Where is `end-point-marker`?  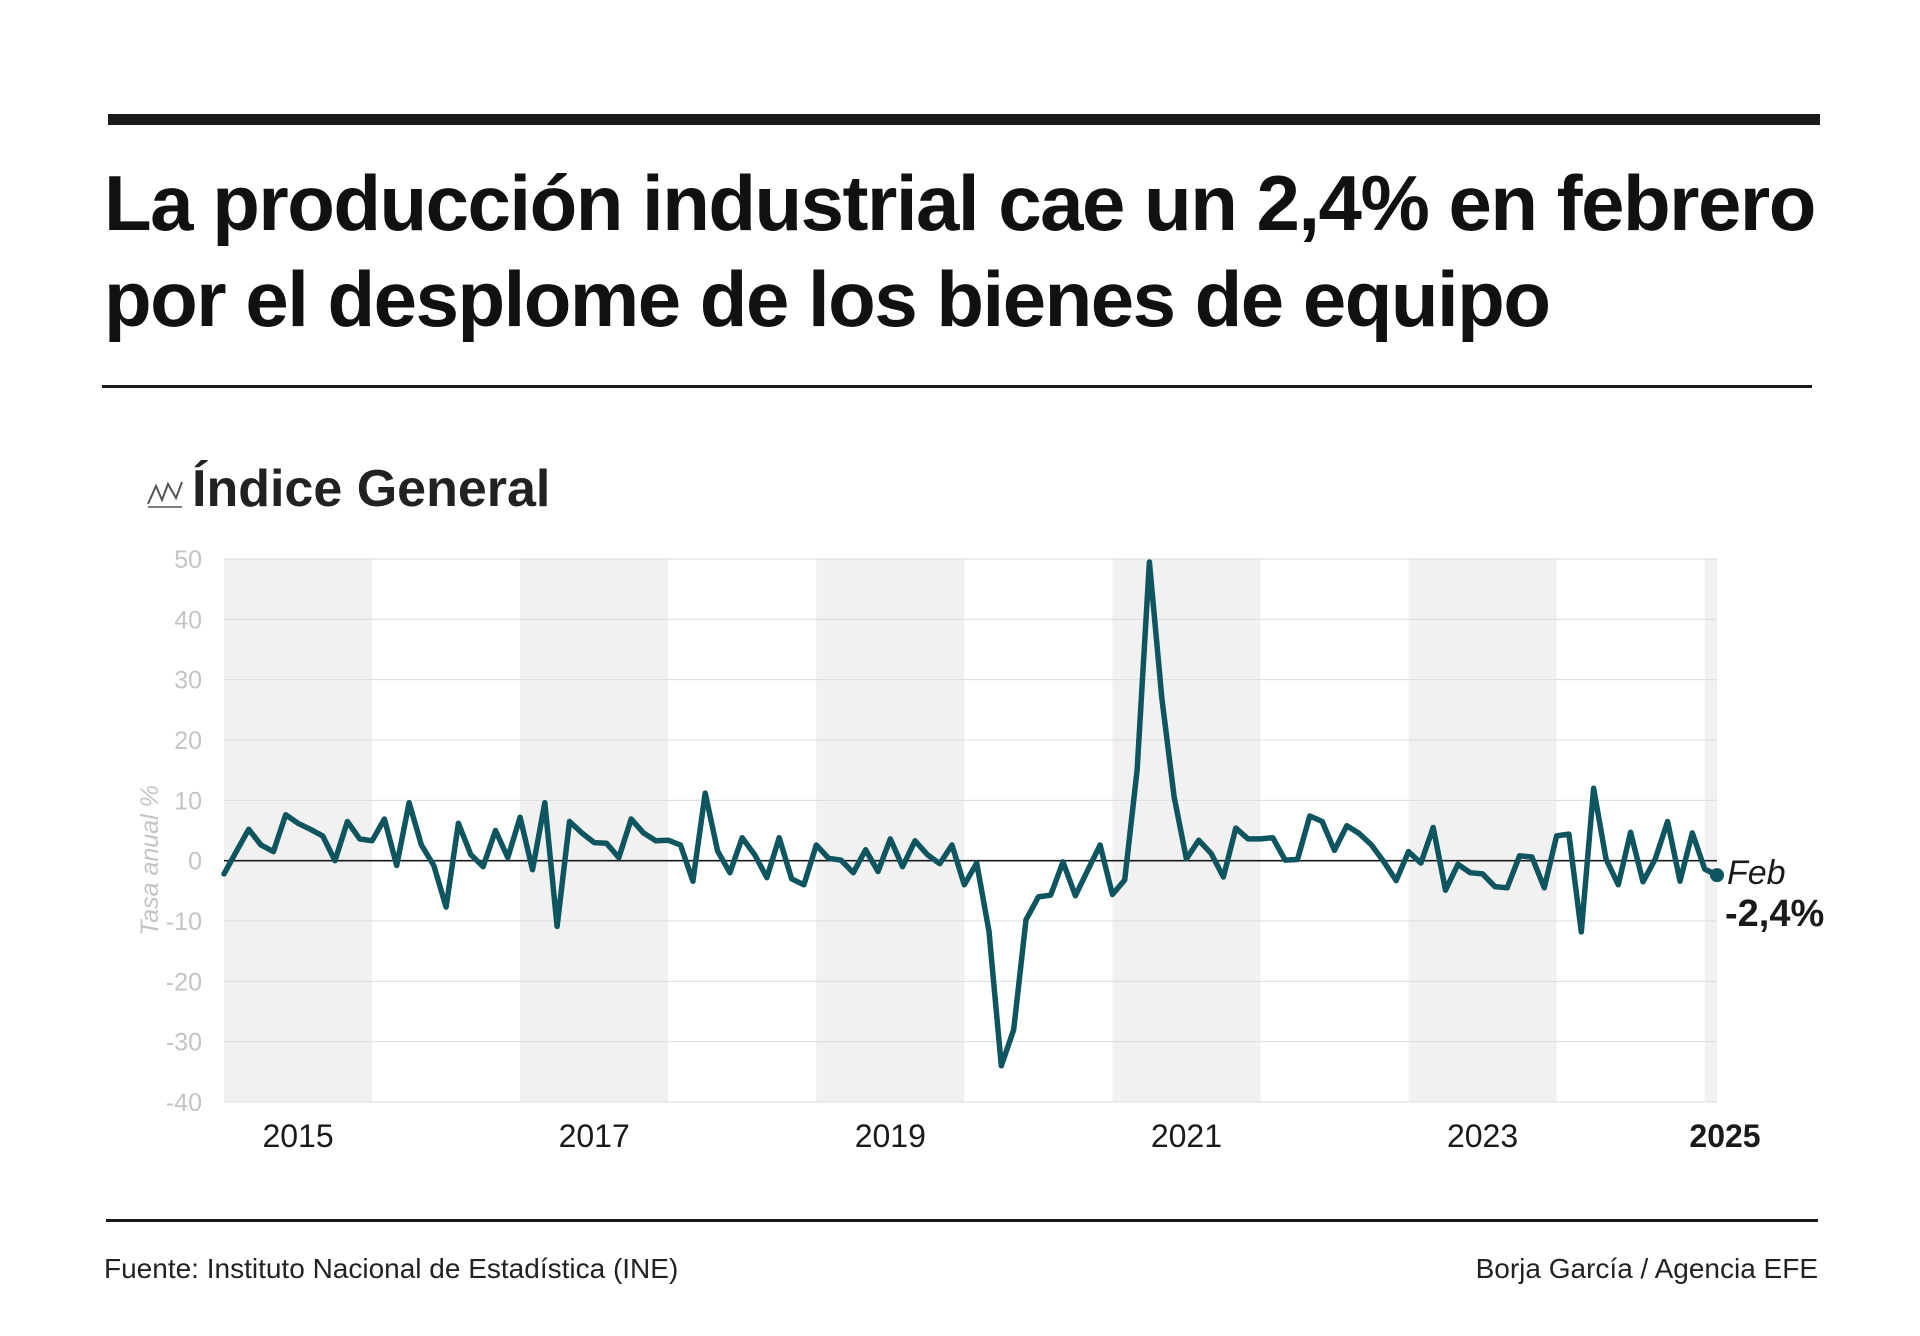
end-point-marker is located at coordinates (1717, 875).